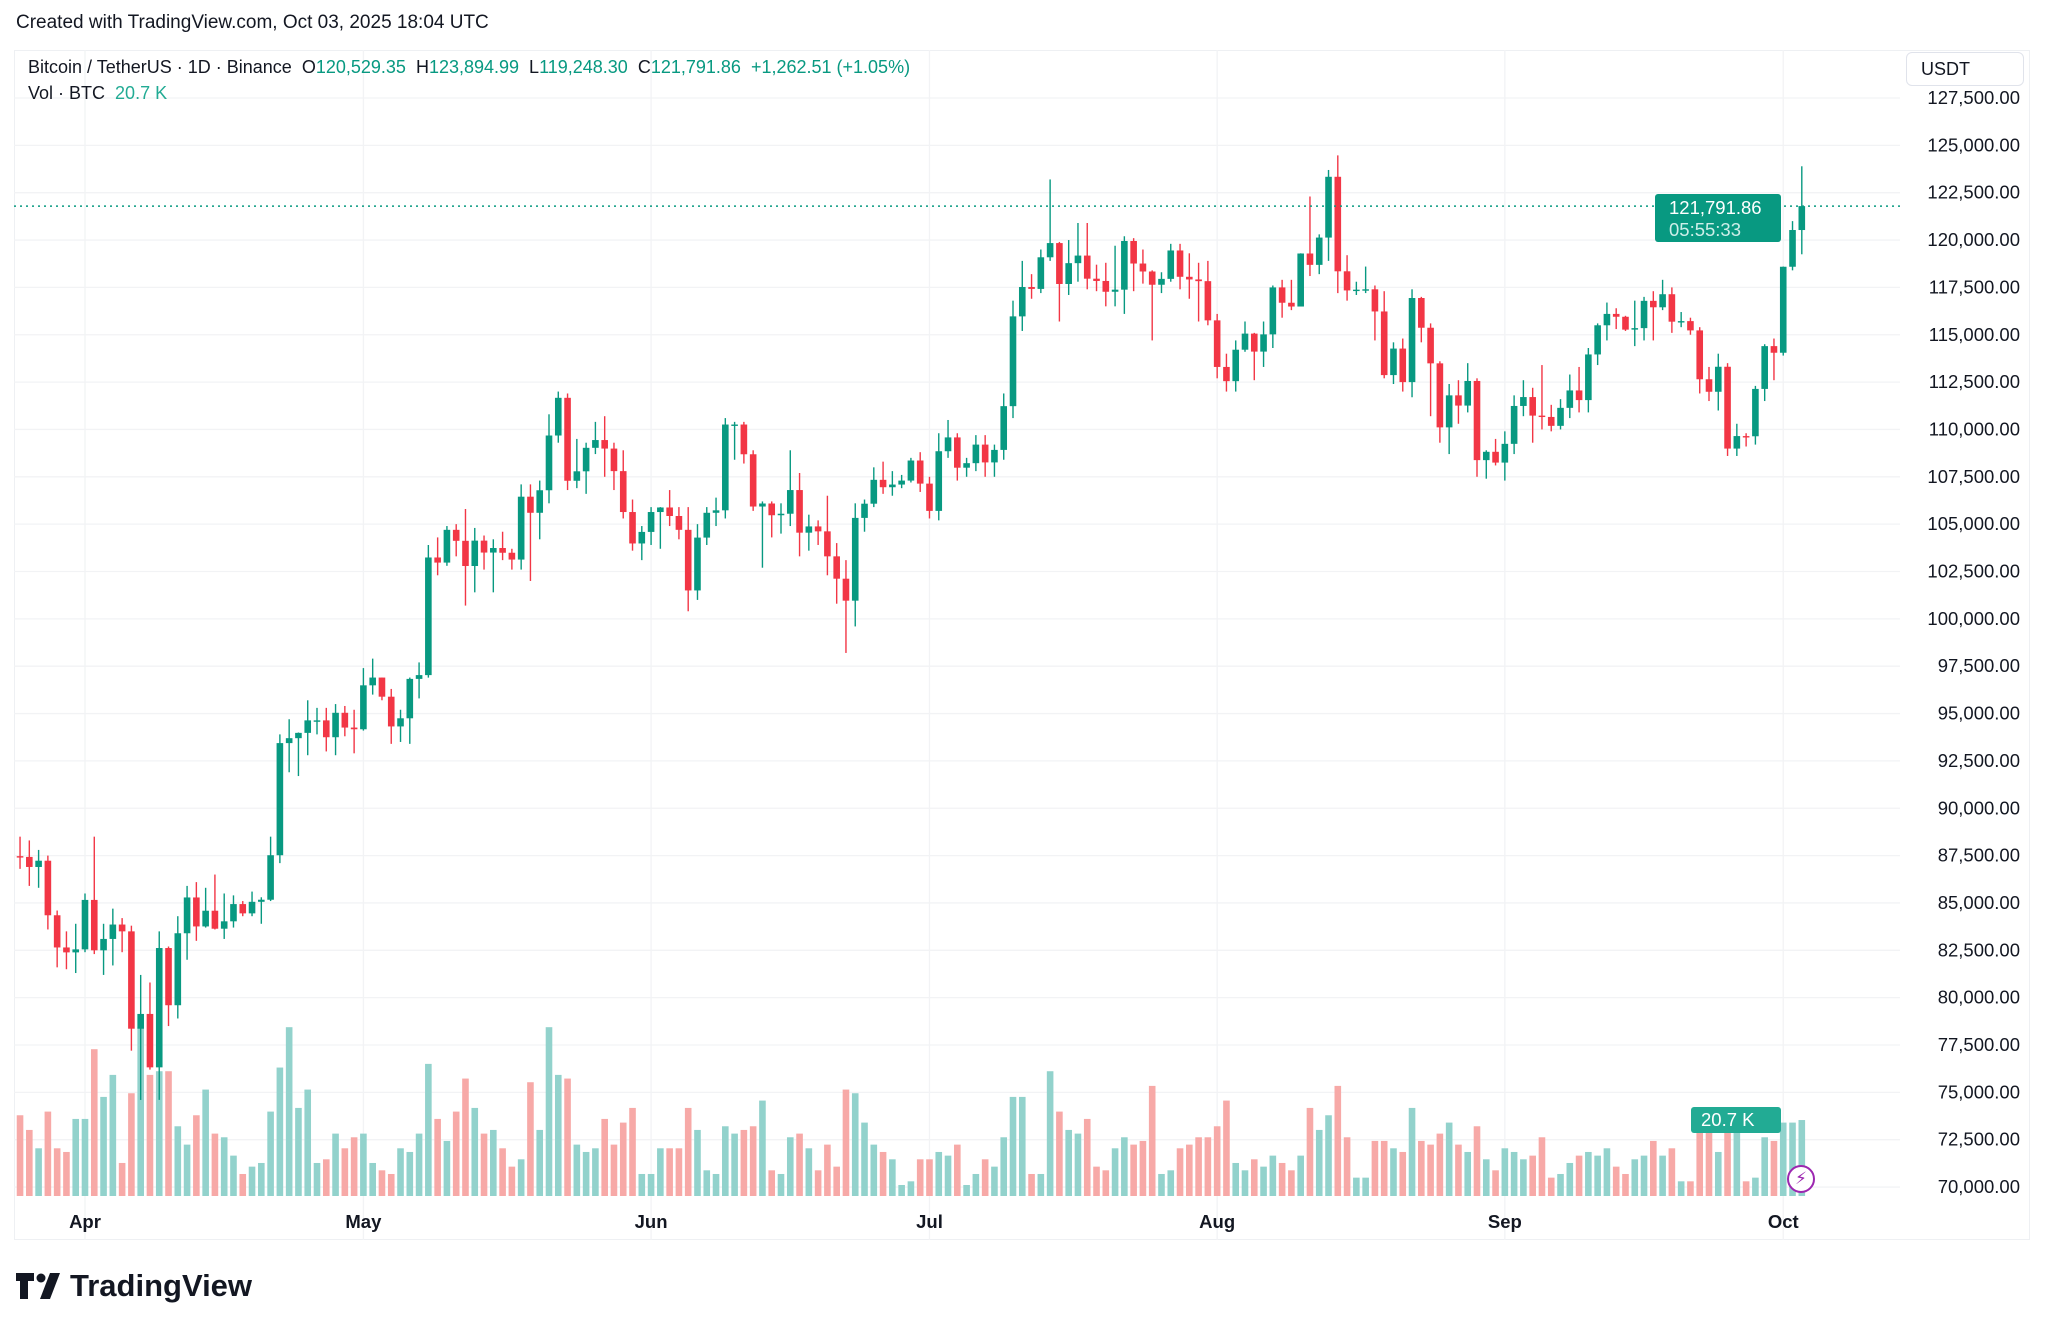  What do you see at coordinates (1715, 208) in the screenshot?
I see `last-price-value: 121,791.86` at bounding box center [1715, 208].